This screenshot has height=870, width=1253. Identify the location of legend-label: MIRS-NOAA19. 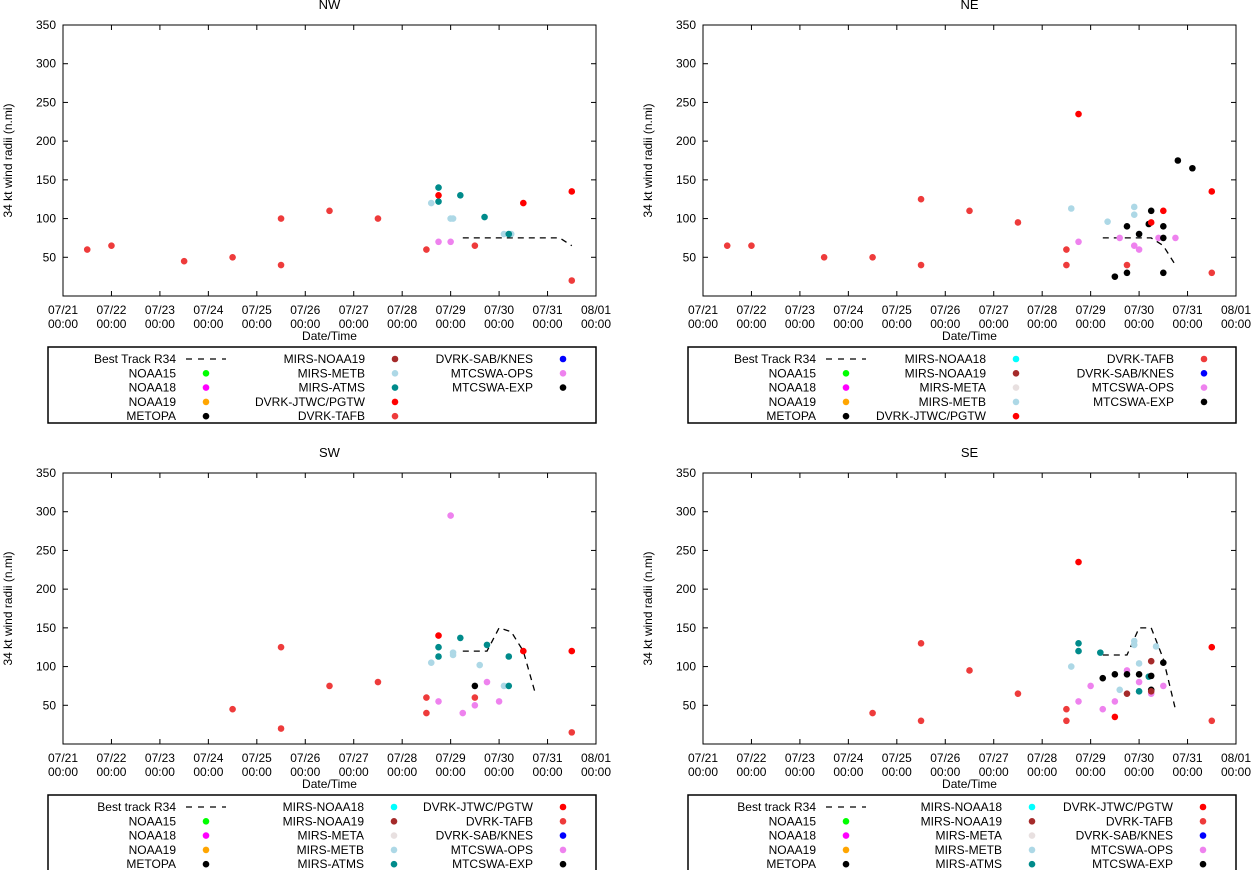
(946, 373).